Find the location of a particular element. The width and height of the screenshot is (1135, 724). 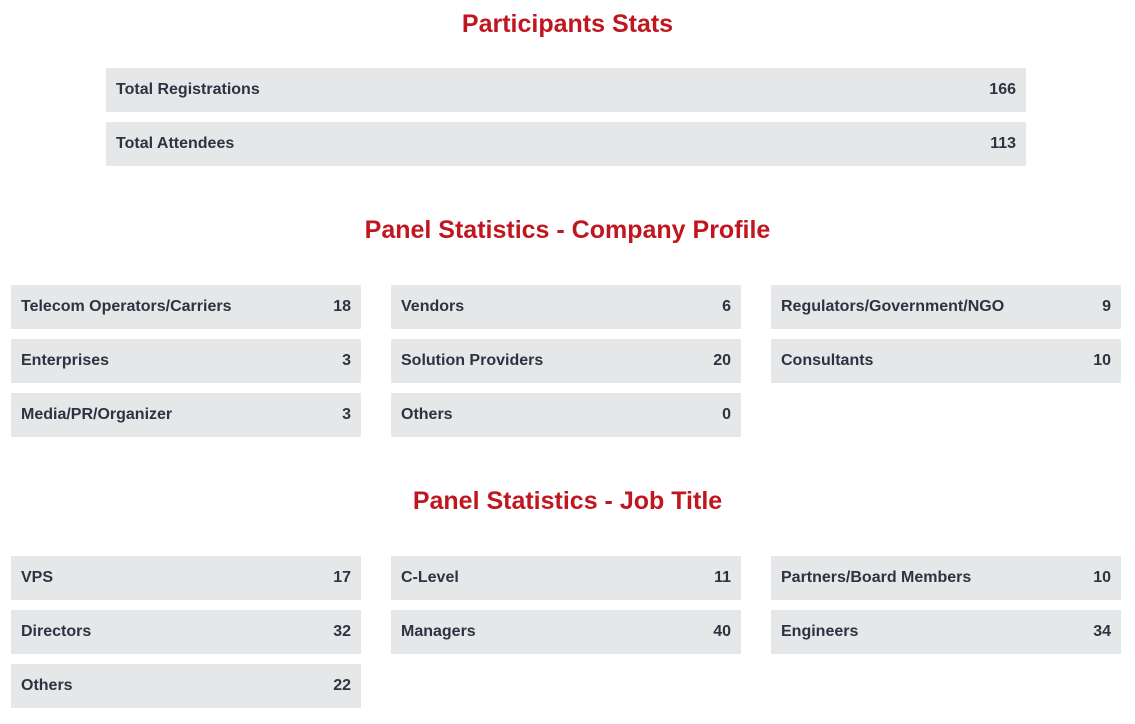

stat-value: 40 is located at coordinates (722, 631).